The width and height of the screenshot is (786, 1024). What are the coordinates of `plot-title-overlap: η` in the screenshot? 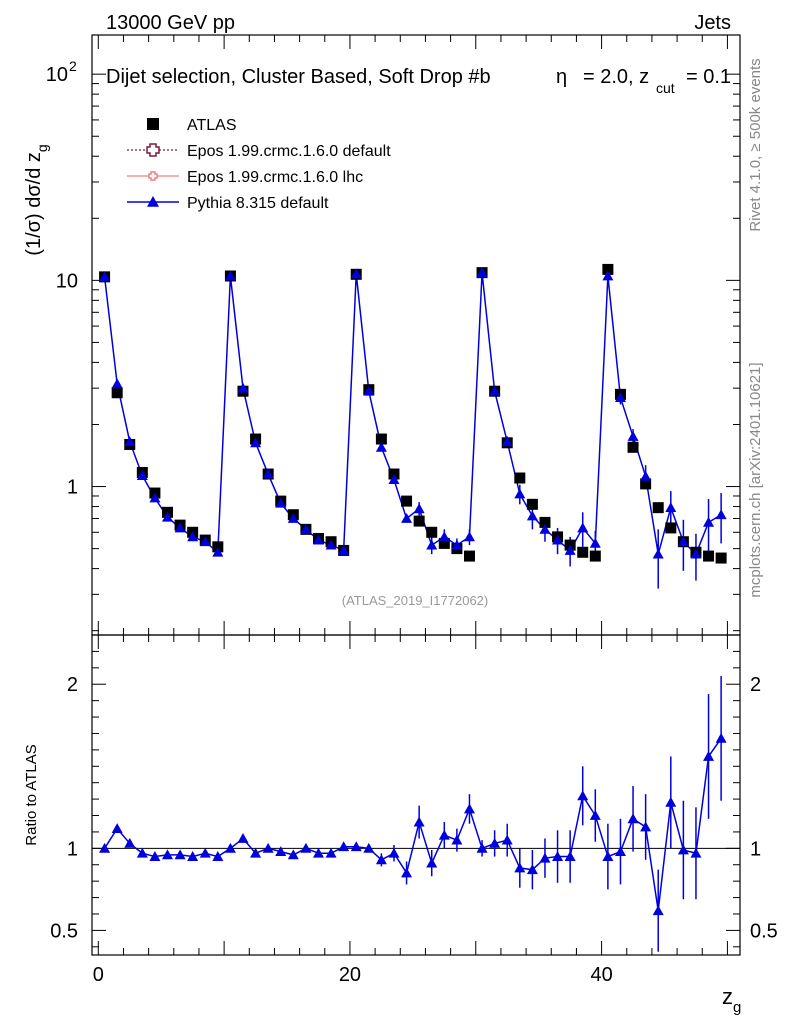 It's located at (561, 77).